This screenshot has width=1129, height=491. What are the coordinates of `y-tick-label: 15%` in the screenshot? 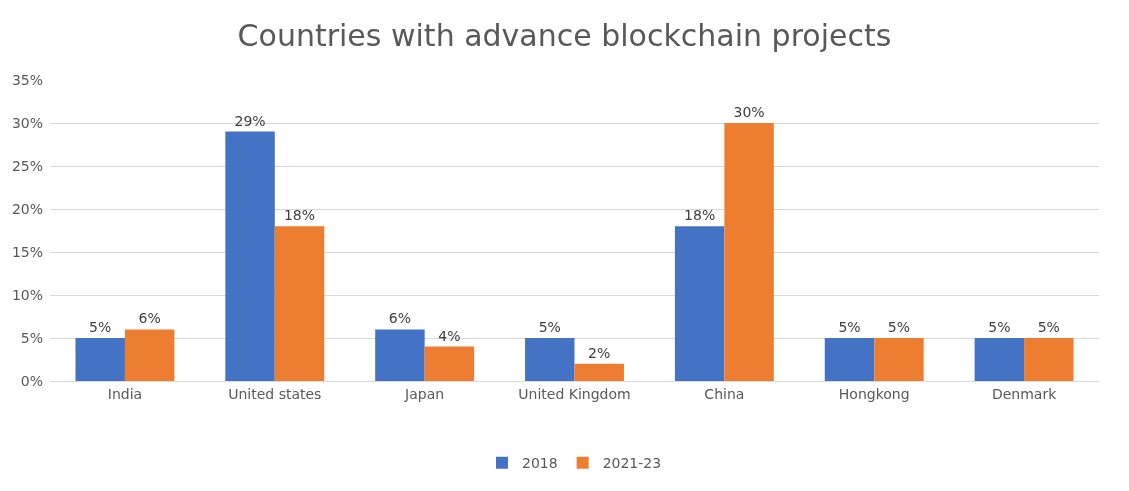 It's located at (27, 251).